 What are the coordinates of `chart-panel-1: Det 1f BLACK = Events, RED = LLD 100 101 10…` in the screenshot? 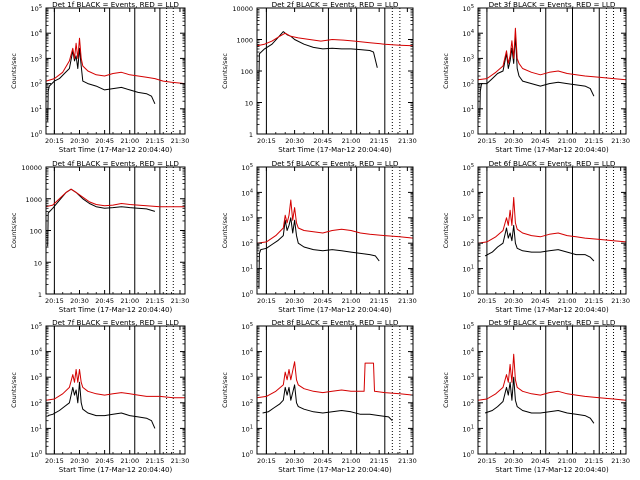 It's located at (99, 77).